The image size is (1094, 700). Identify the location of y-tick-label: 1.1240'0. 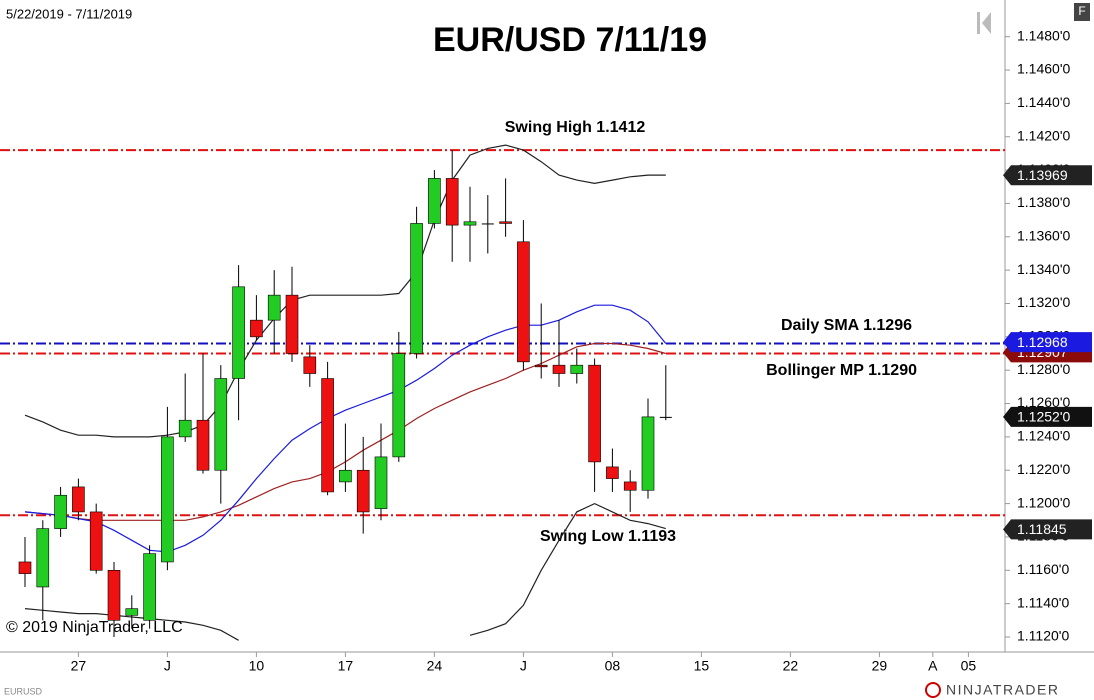
(1043, 436).